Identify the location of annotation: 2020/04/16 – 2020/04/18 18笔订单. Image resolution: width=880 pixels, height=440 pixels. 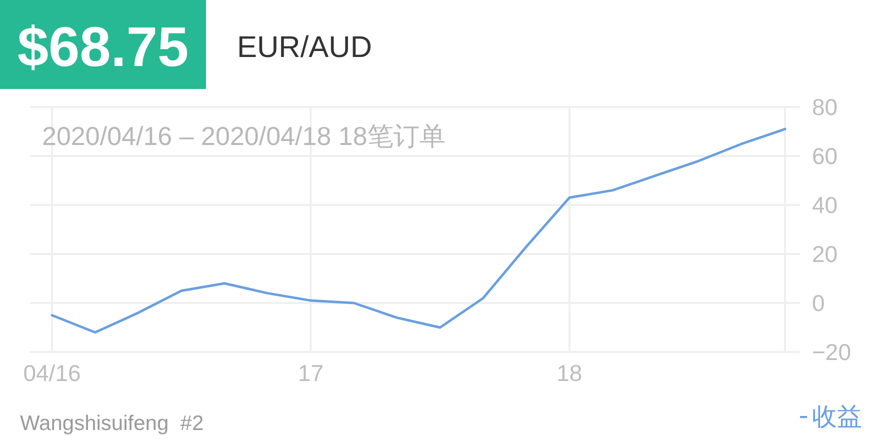
(244, 136).